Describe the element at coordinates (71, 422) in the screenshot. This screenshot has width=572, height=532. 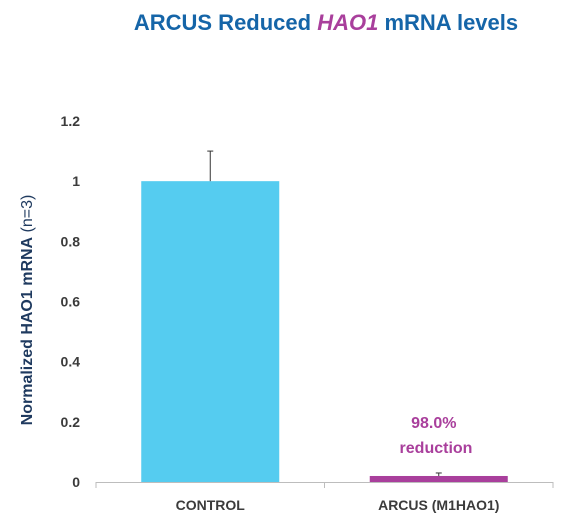
I see `y-tick-label: 0.2` at that location.